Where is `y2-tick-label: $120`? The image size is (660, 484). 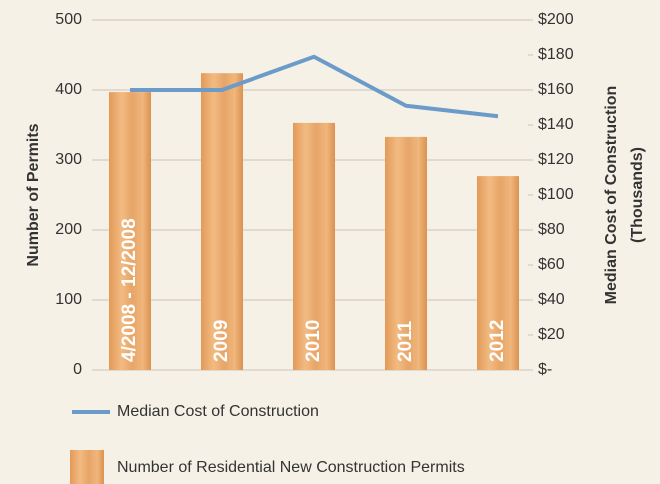 y2-tick-label: $120 is located at coordinates (556, 159).